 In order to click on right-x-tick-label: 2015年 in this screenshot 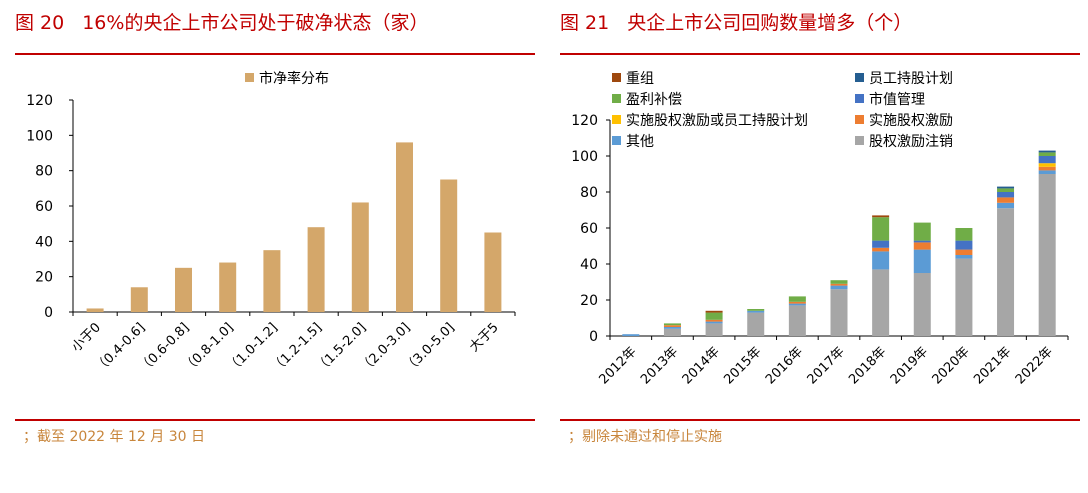, I will do `click(742, 365)`.